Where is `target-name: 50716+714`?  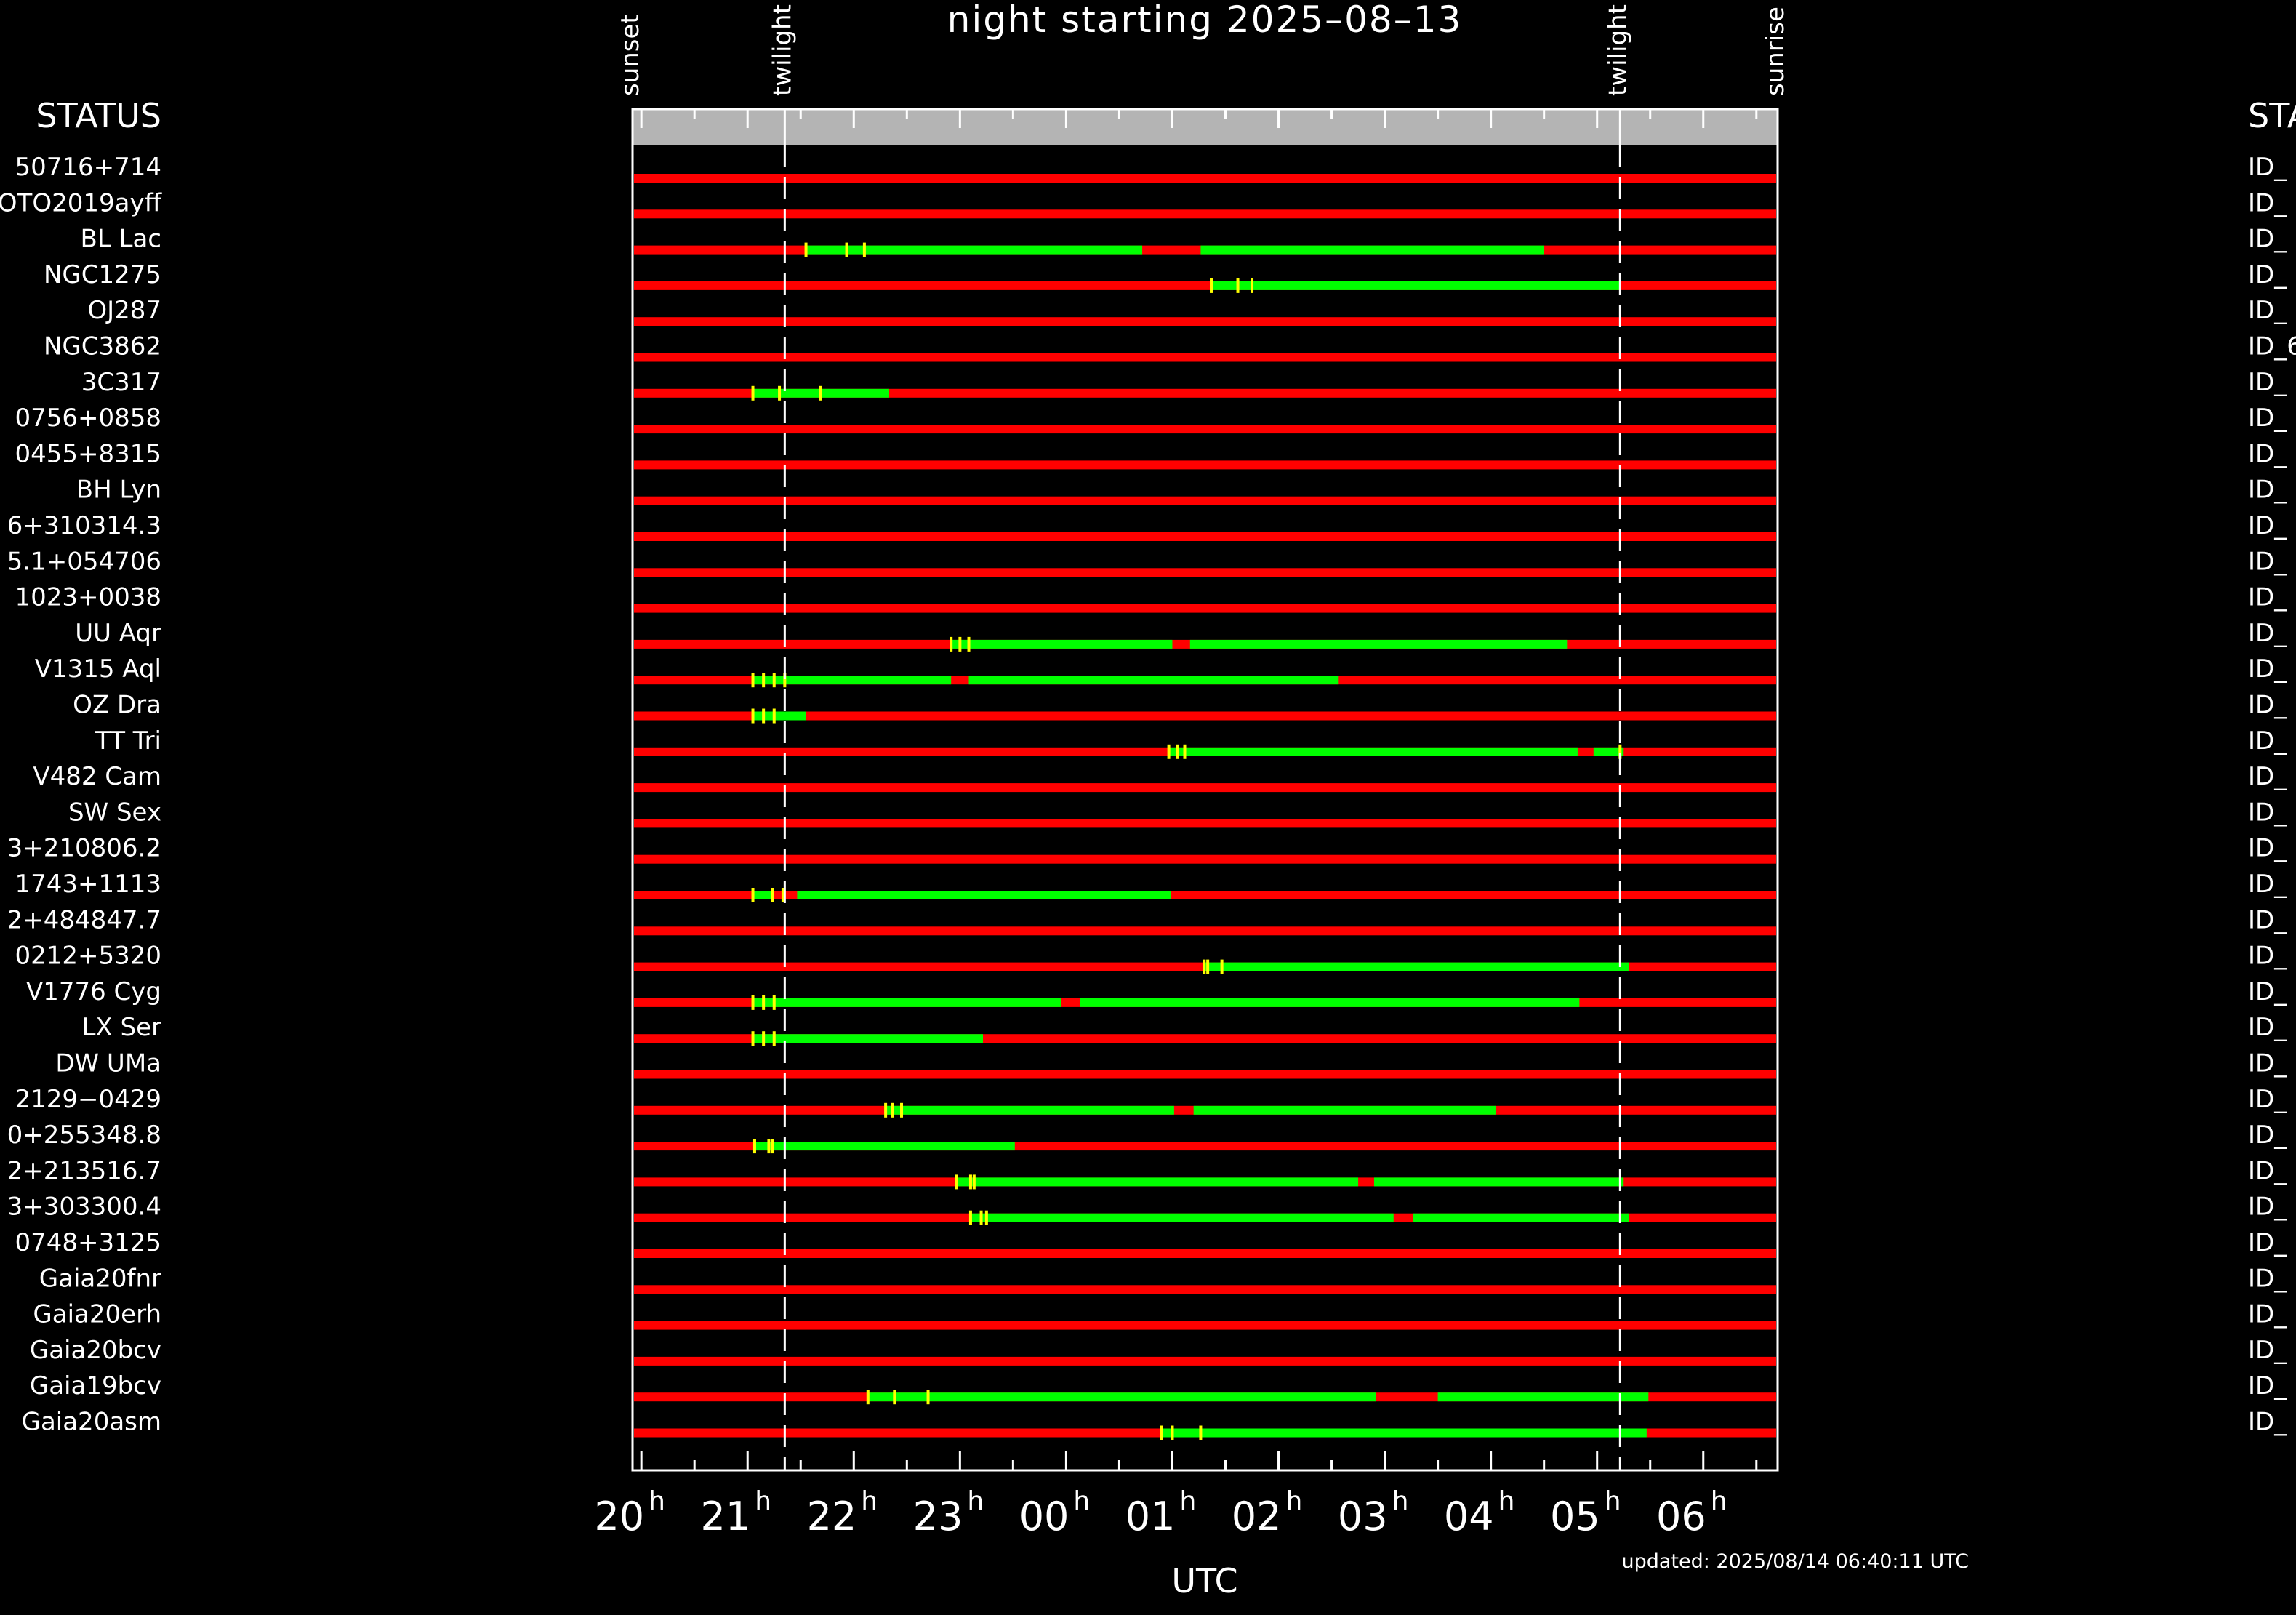 target-name: 50716+714 is located at coordinates (88, 167).